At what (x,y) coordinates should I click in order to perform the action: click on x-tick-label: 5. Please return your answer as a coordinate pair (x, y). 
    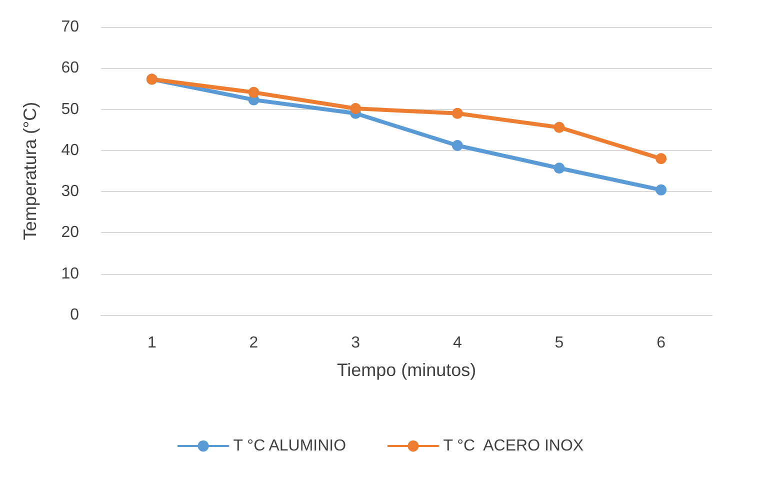
    Looking at the image, I should click on (559, 343).